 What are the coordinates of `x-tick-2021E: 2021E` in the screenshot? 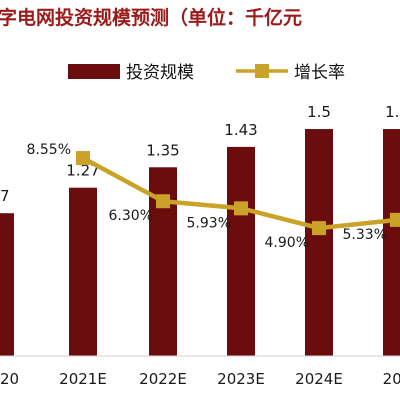 It's located at (83, 379).